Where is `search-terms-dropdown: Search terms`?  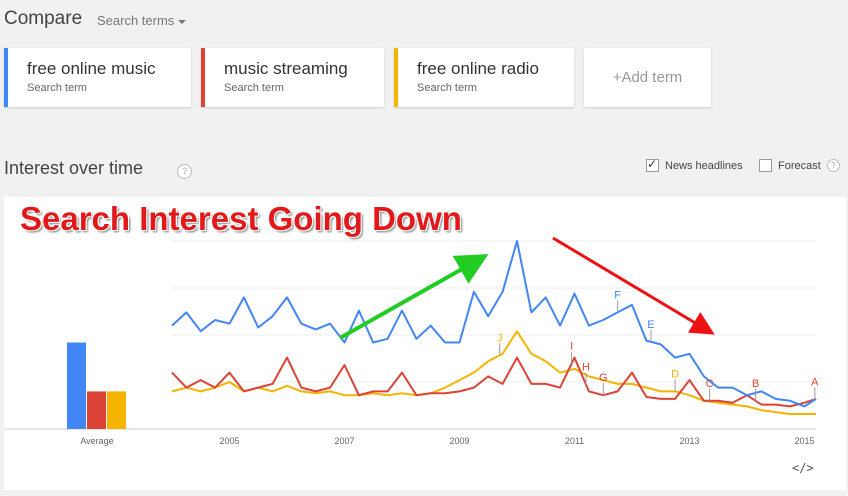 search-terms-dropdown: Search terms is located at coordinates (142, 20).